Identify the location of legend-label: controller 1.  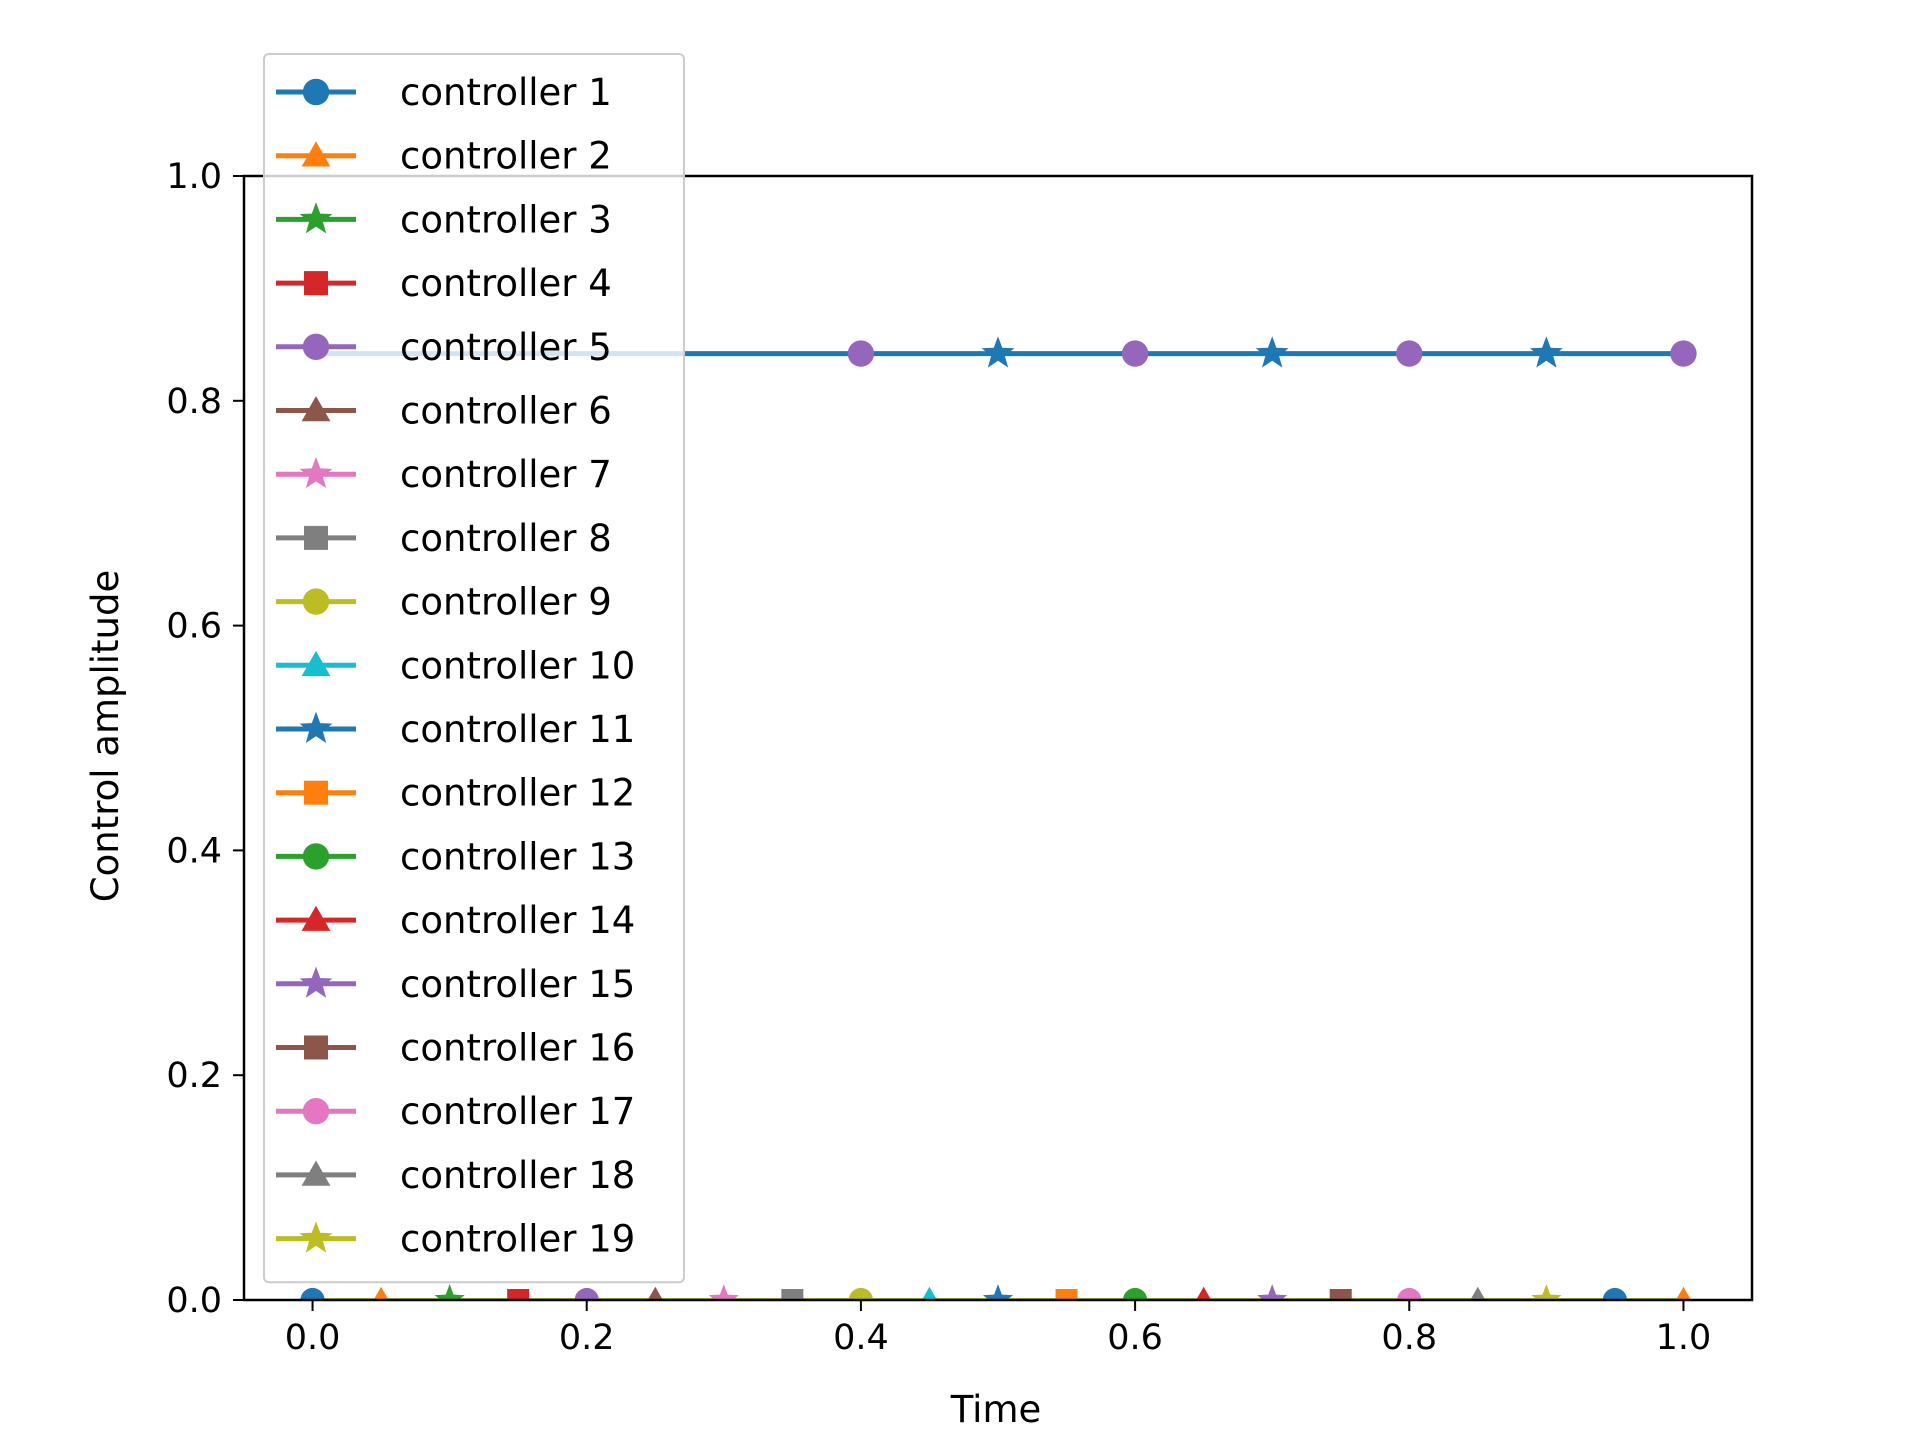
(506, 92).